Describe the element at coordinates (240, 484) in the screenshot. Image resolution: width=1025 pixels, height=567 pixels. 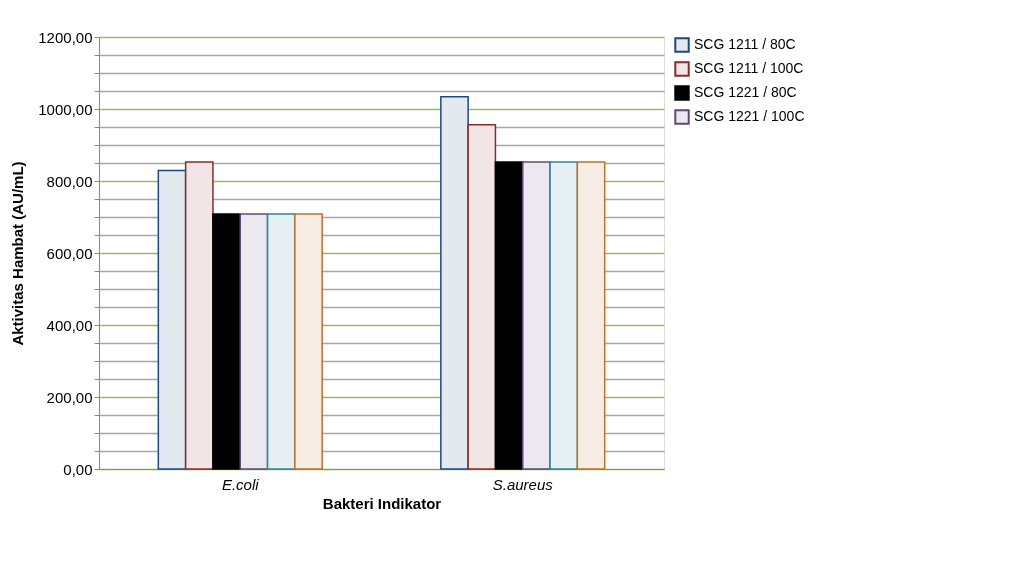
I see `x-tick-label: E.coli` at that location.